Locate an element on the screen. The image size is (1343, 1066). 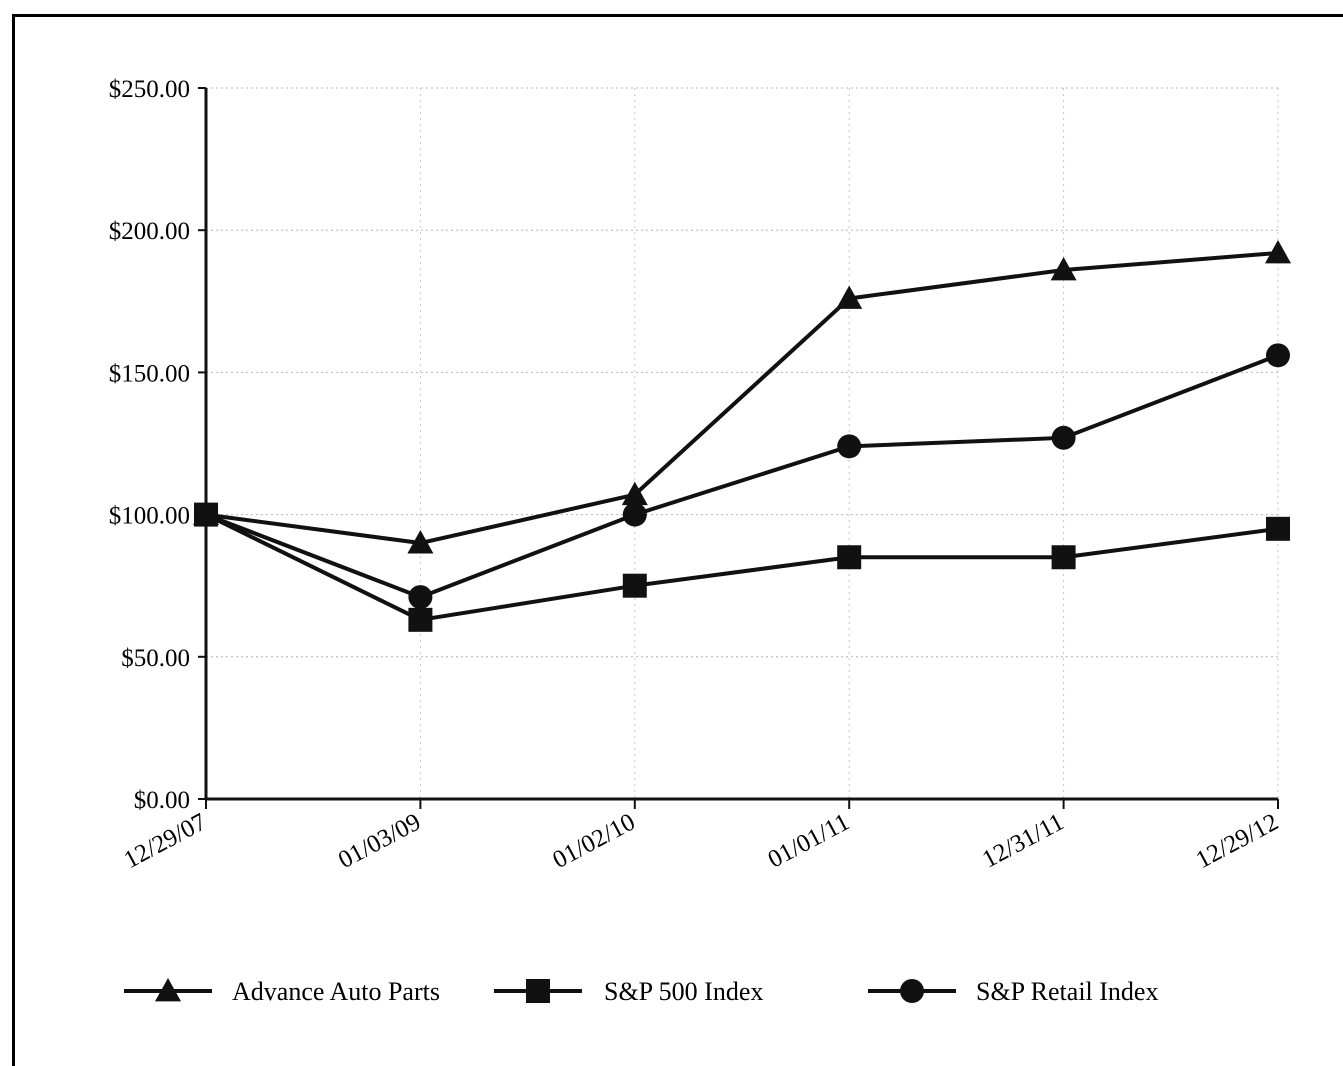
legend-item: Advance Auto Parts is located at coordinates (282, 991).